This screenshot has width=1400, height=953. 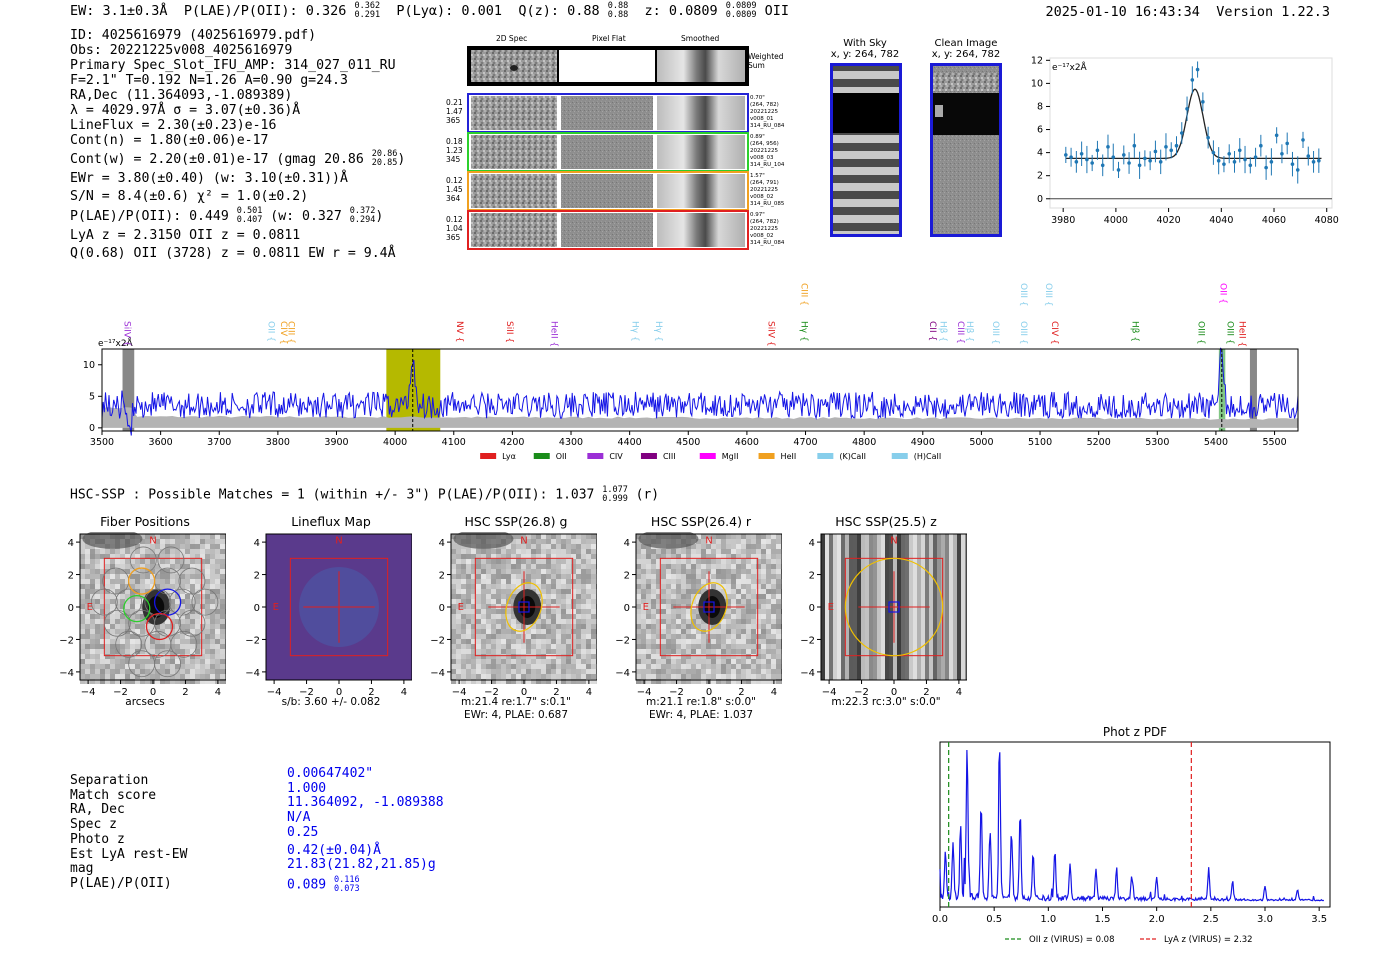 What do you see at coordinates (1274, 442) in the screenshot?
I see `spectrum-x-tick: 5500` at bounding box center [1274, 442].